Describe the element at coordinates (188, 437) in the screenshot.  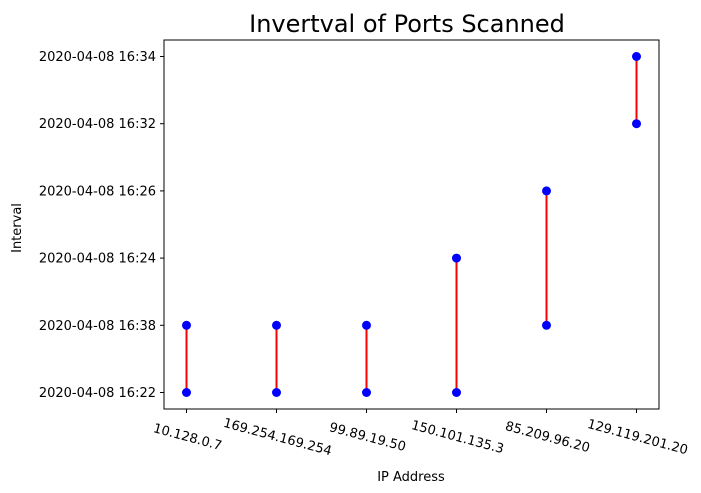
I see `x-tick-label: 10.128.0.7` at that location.